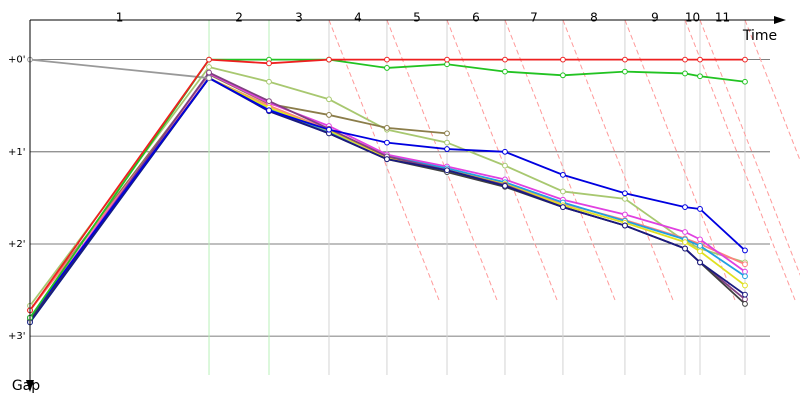 The height and width of the screenshot is (400, 800). What do you see at coordinates (655, 18) in the screenshot?
I see `lap-label: 9` at bounding box center [655, 18].